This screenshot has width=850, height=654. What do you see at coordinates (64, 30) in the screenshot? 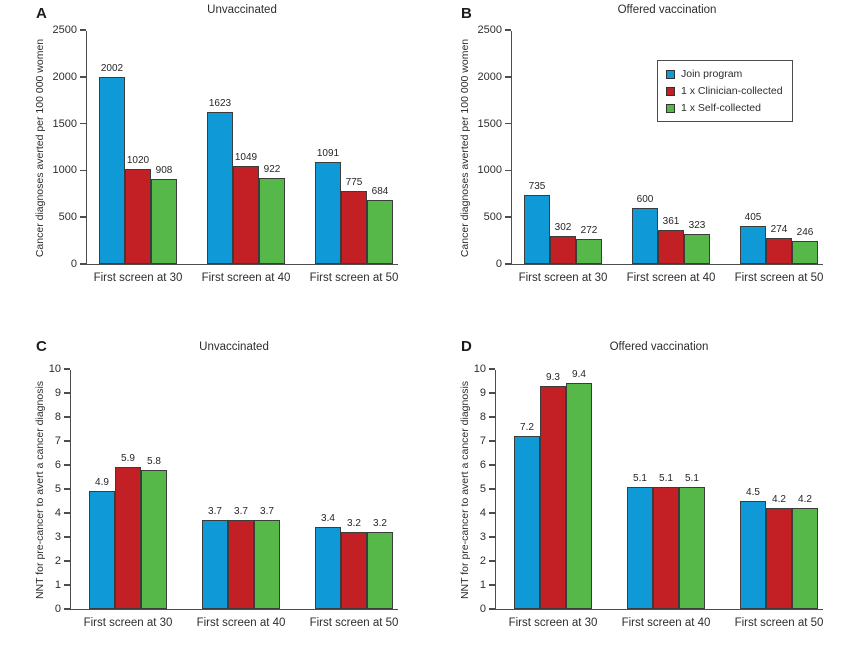
I see `y-axis-tick-label: 2500` at bounding box center [64, 30].